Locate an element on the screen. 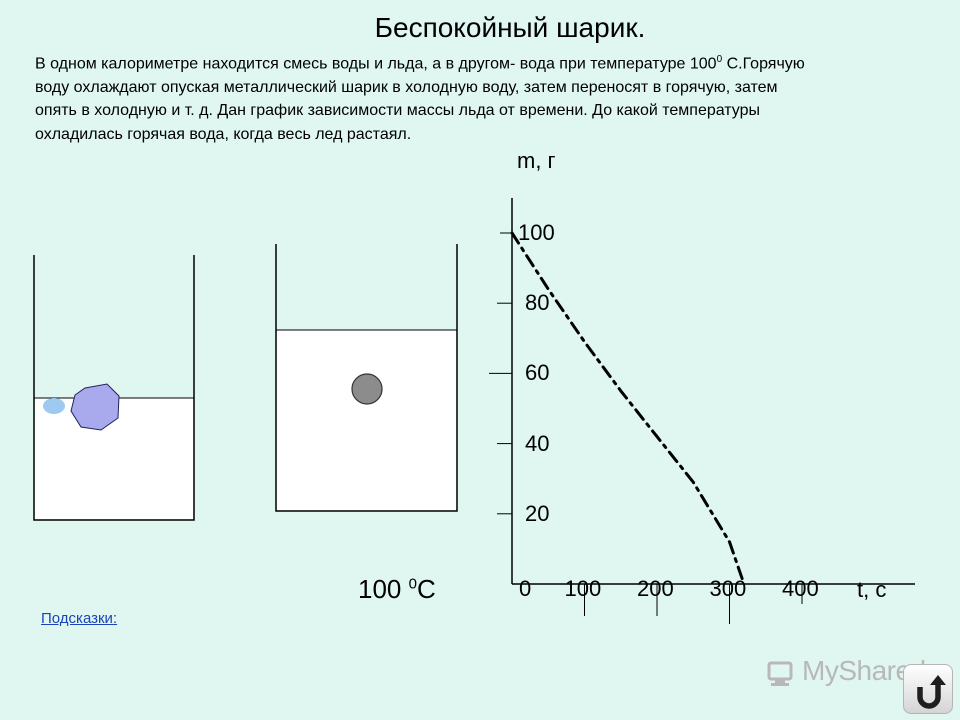 Image resolution: width=960 pixels, height=720 pixels. hot-water-temperature-label: 100 0C is located at coordinates (397, 589).